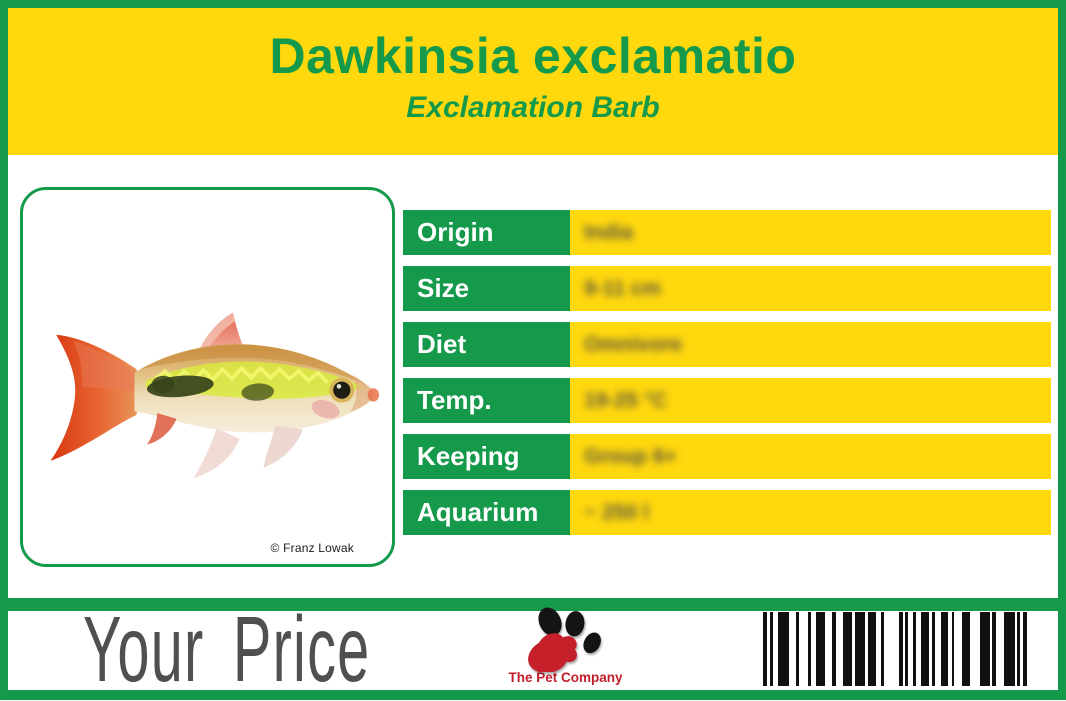 This screenshot has height=701, width=1066. I want to click on barcode, so click(895, 649).